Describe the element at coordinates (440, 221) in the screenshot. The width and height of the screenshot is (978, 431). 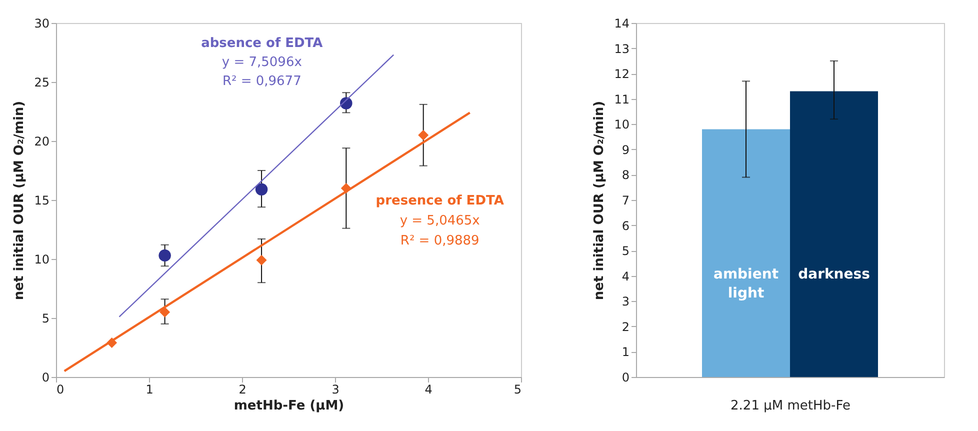
I see `annotation: y = 5,0465x` at that location.